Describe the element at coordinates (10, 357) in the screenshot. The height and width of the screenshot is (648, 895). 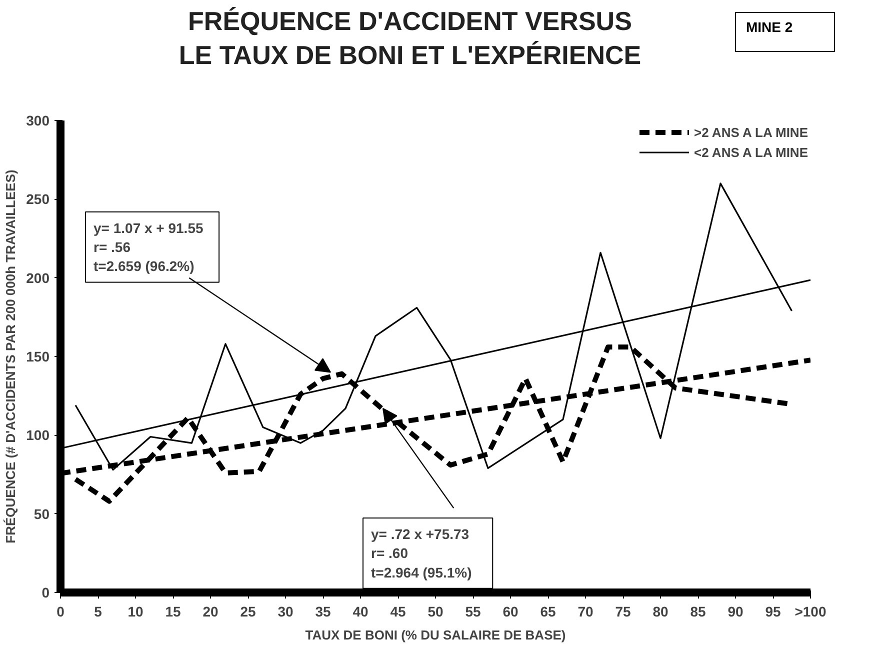
I see `y-axis-title: FRÉQUENCE (# D'ACCIDENTS PAR 200 000h TRAVAILLEES)` at that location.